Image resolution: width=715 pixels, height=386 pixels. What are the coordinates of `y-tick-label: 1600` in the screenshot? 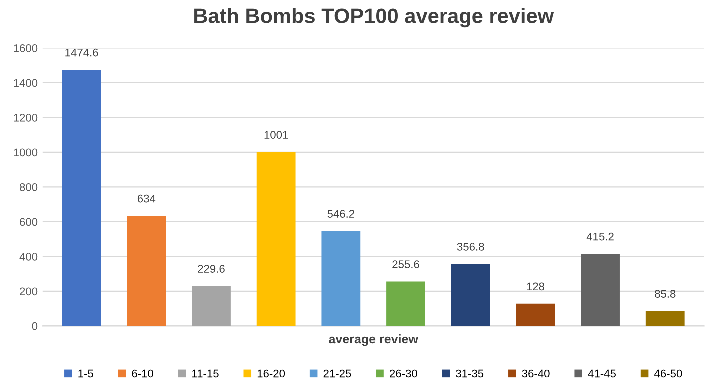 It's located at (26, 48).